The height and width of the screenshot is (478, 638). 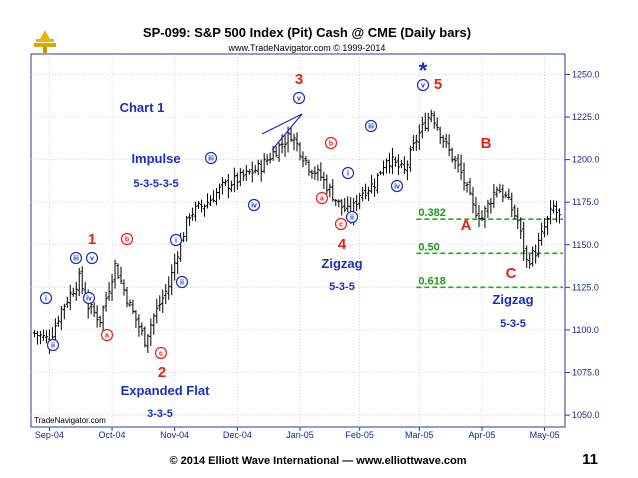 What do you see at coordinates (282, 132) in the screenshot?
I see `triangle-outline` at bounding box center [282, 132].